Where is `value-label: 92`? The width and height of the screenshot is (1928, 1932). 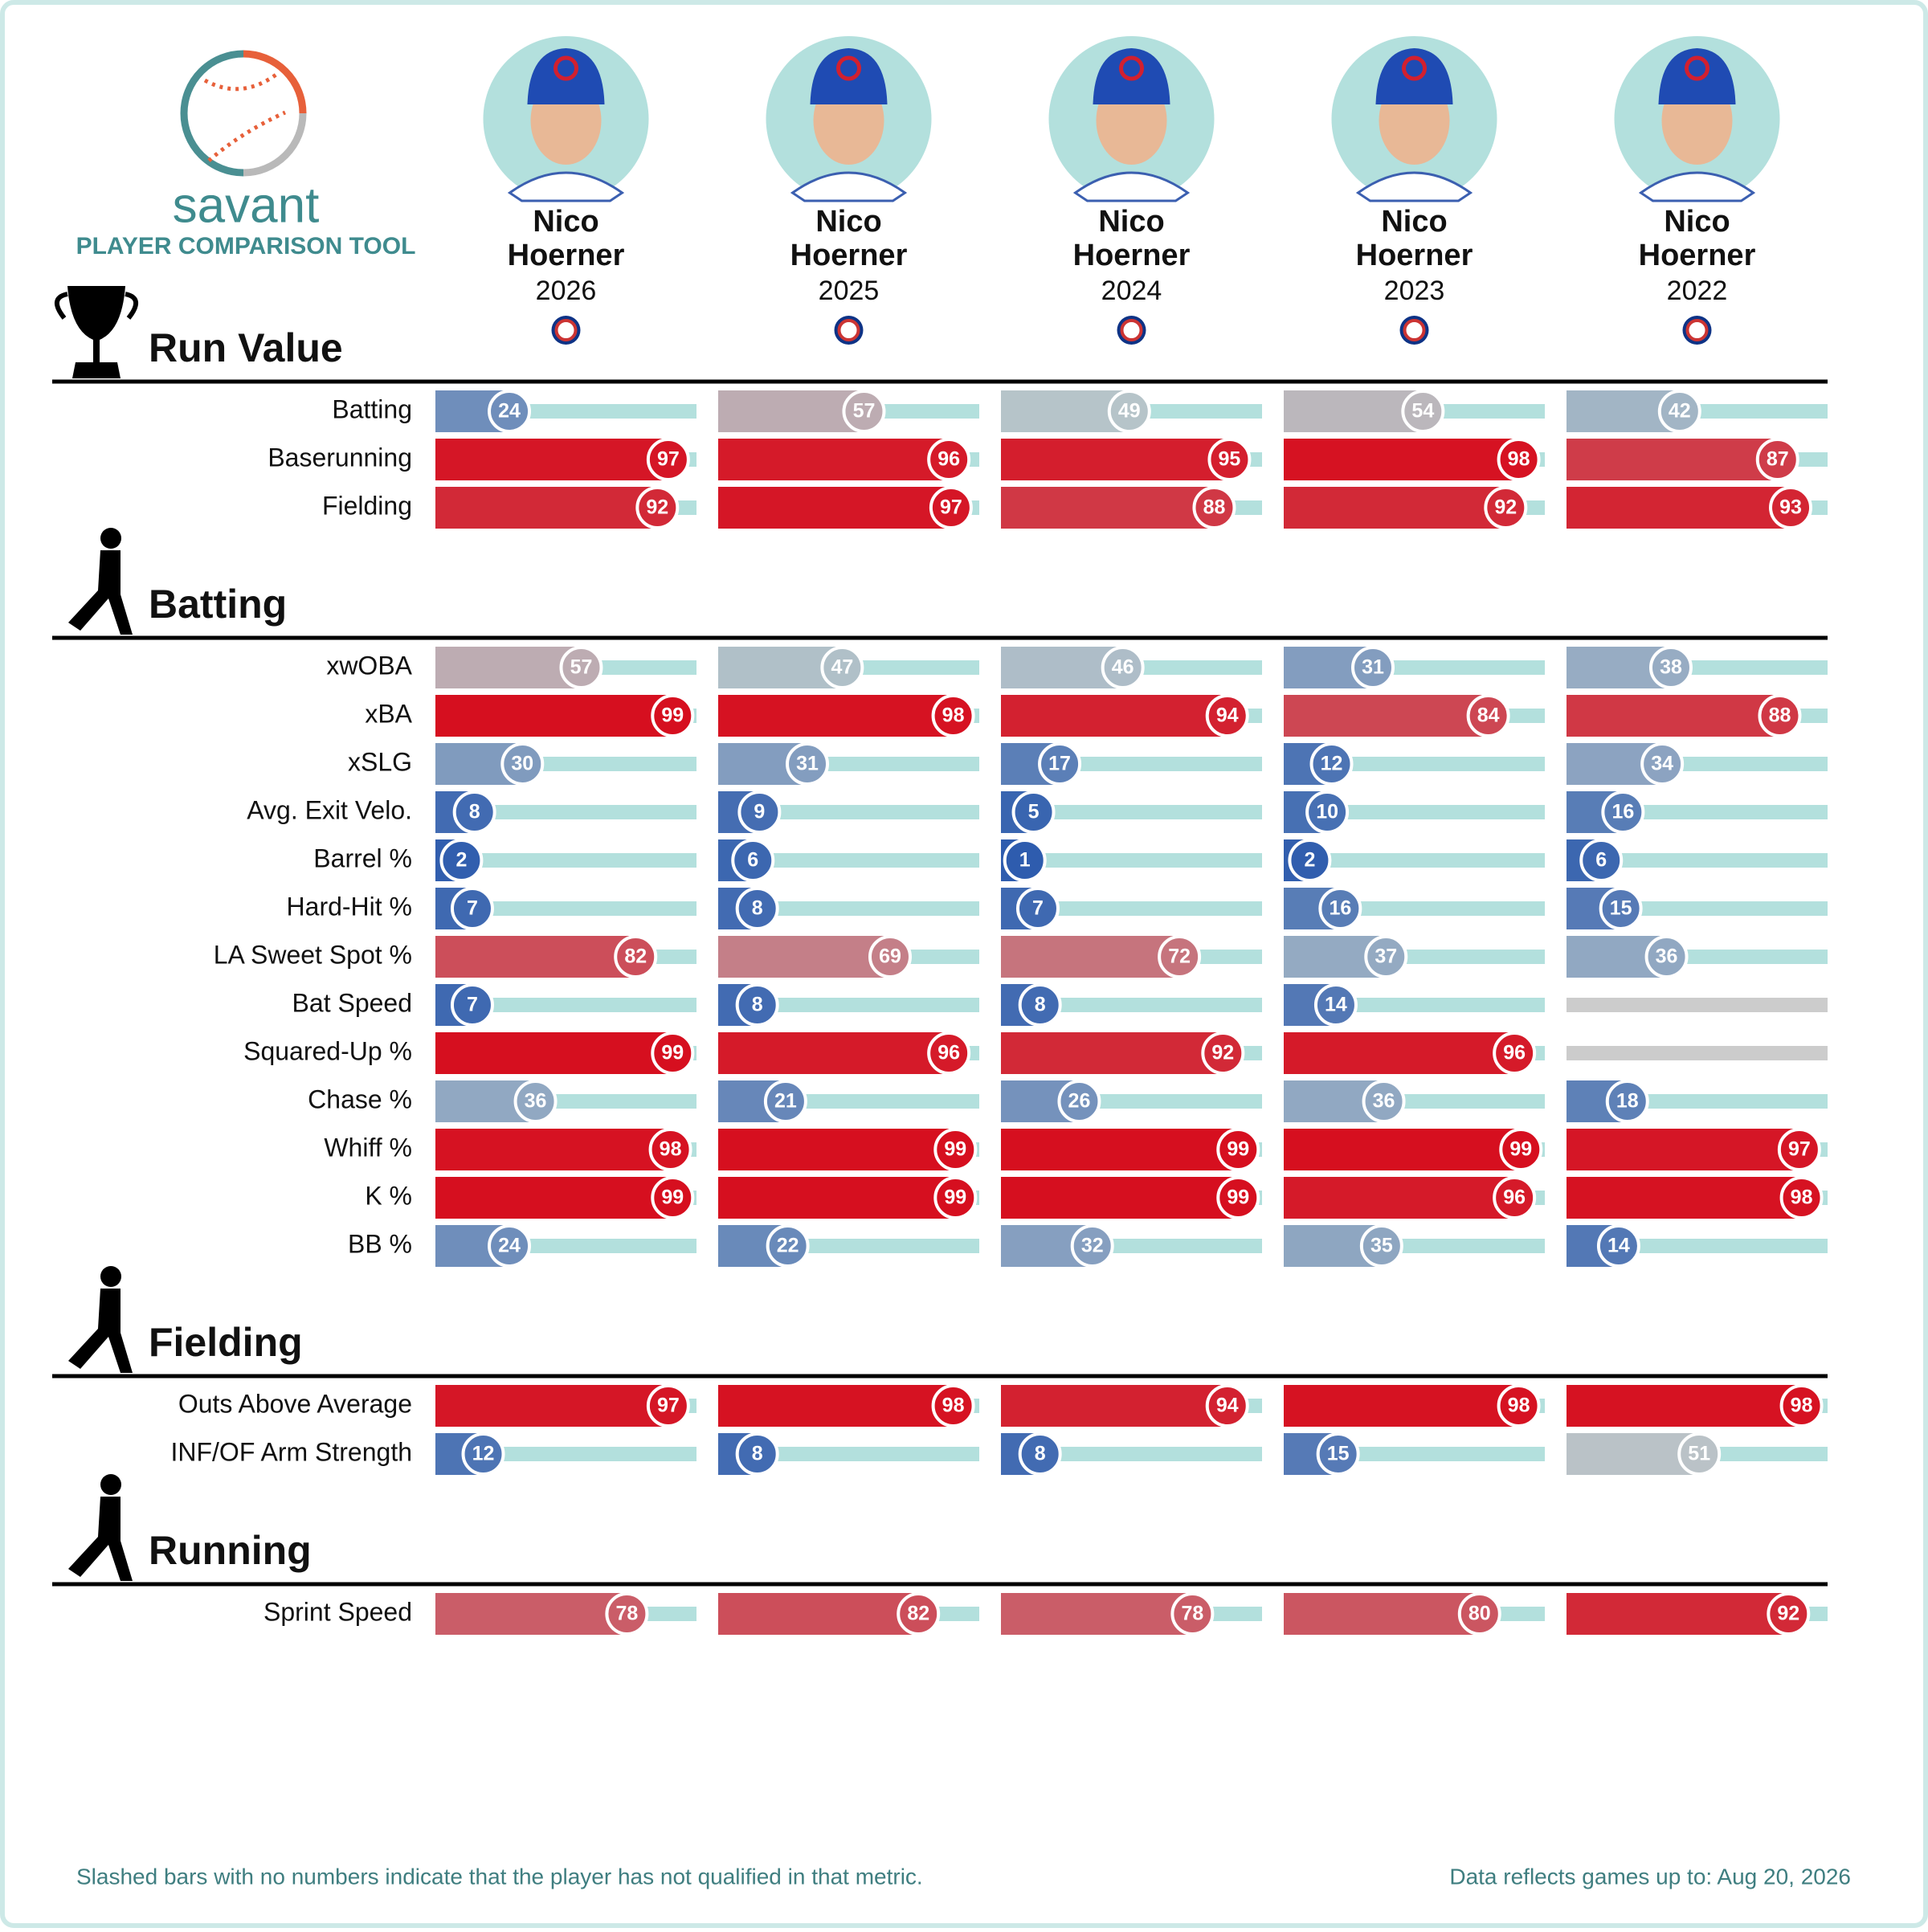
value-label: 92 is located at coordinates (1222, 1053).